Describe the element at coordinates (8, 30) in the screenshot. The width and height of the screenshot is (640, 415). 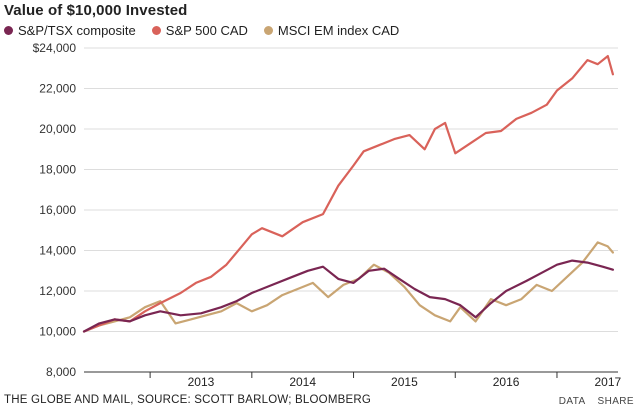
I see `legend-marker-tsx` at that location.